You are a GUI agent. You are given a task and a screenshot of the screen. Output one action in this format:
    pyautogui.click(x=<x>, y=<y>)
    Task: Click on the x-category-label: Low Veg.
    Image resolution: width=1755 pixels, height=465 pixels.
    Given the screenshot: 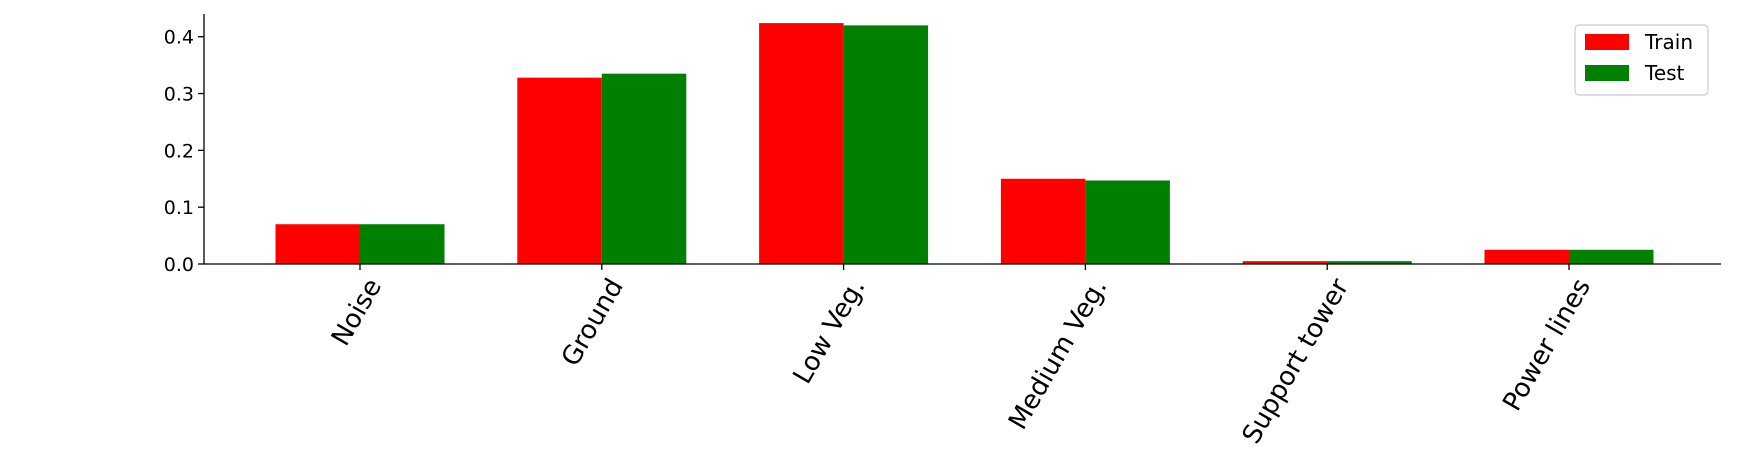 What is the action you would take?
    pyautogui.click(x=830, y=331)
    